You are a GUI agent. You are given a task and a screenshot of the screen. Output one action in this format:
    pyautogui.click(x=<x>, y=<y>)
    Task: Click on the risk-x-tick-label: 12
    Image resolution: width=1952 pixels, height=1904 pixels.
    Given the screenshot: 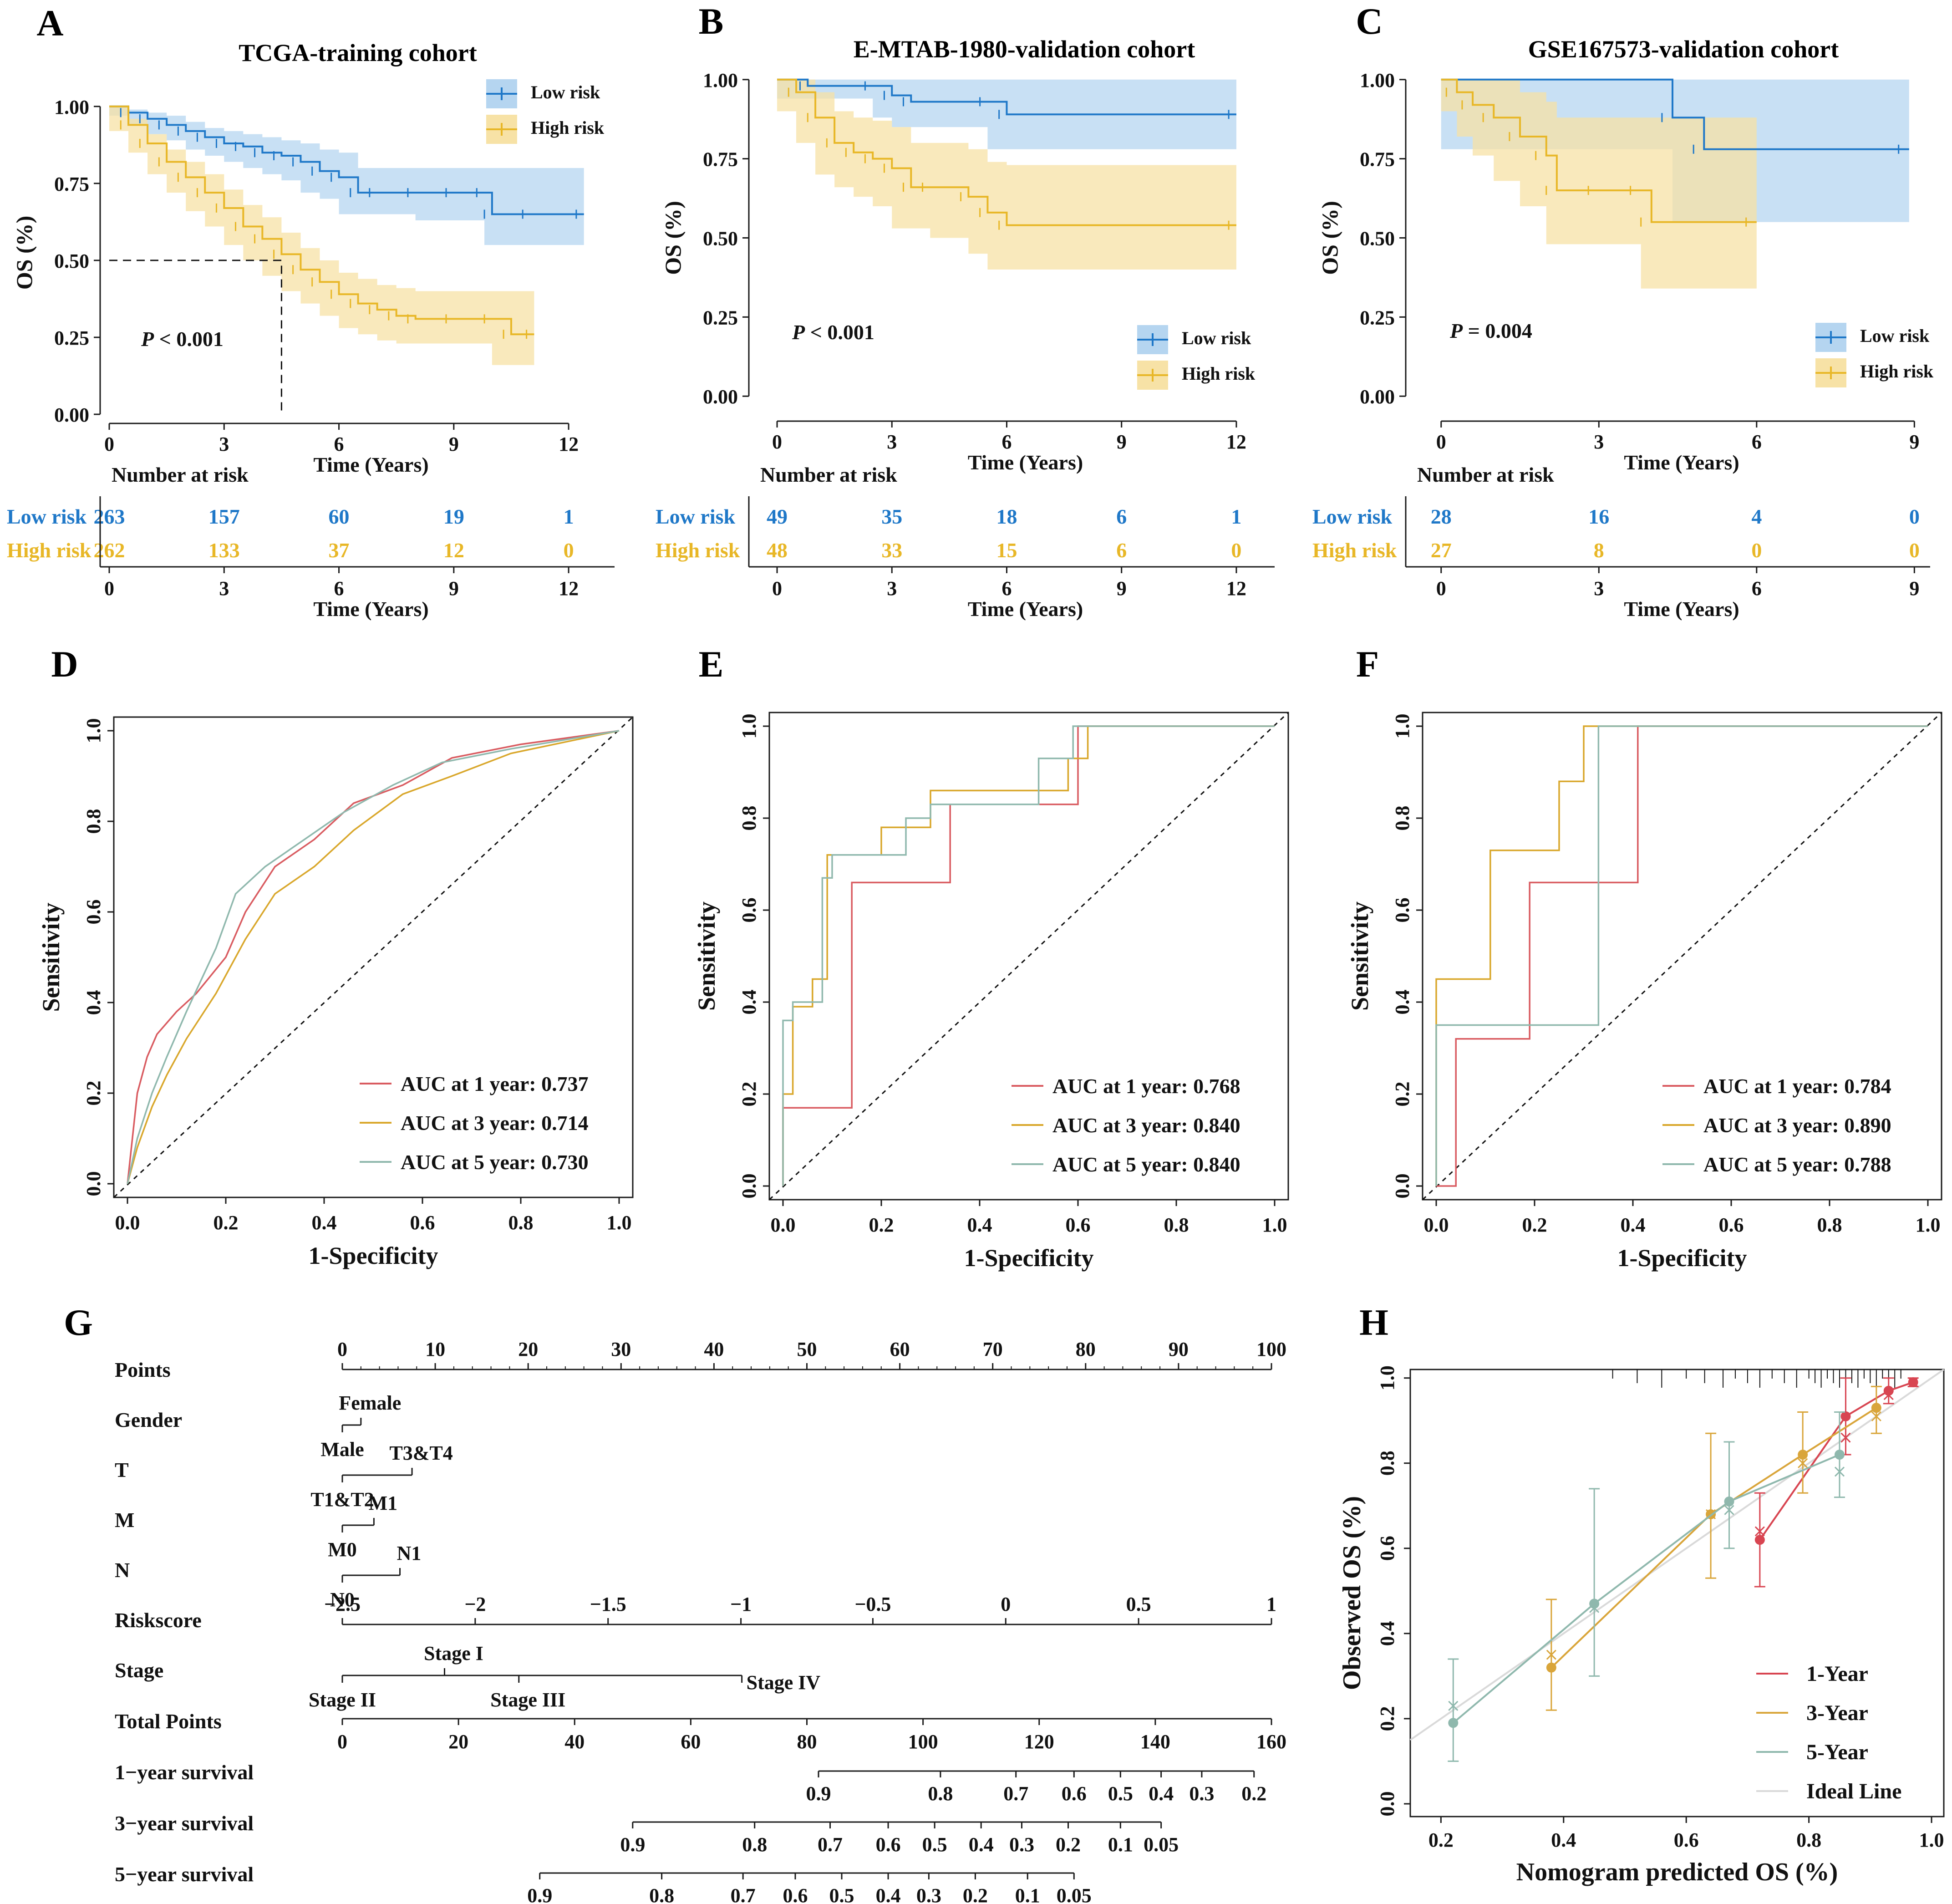 What is the action you would take?
    pyautogui.click(x=569, y=588)
    